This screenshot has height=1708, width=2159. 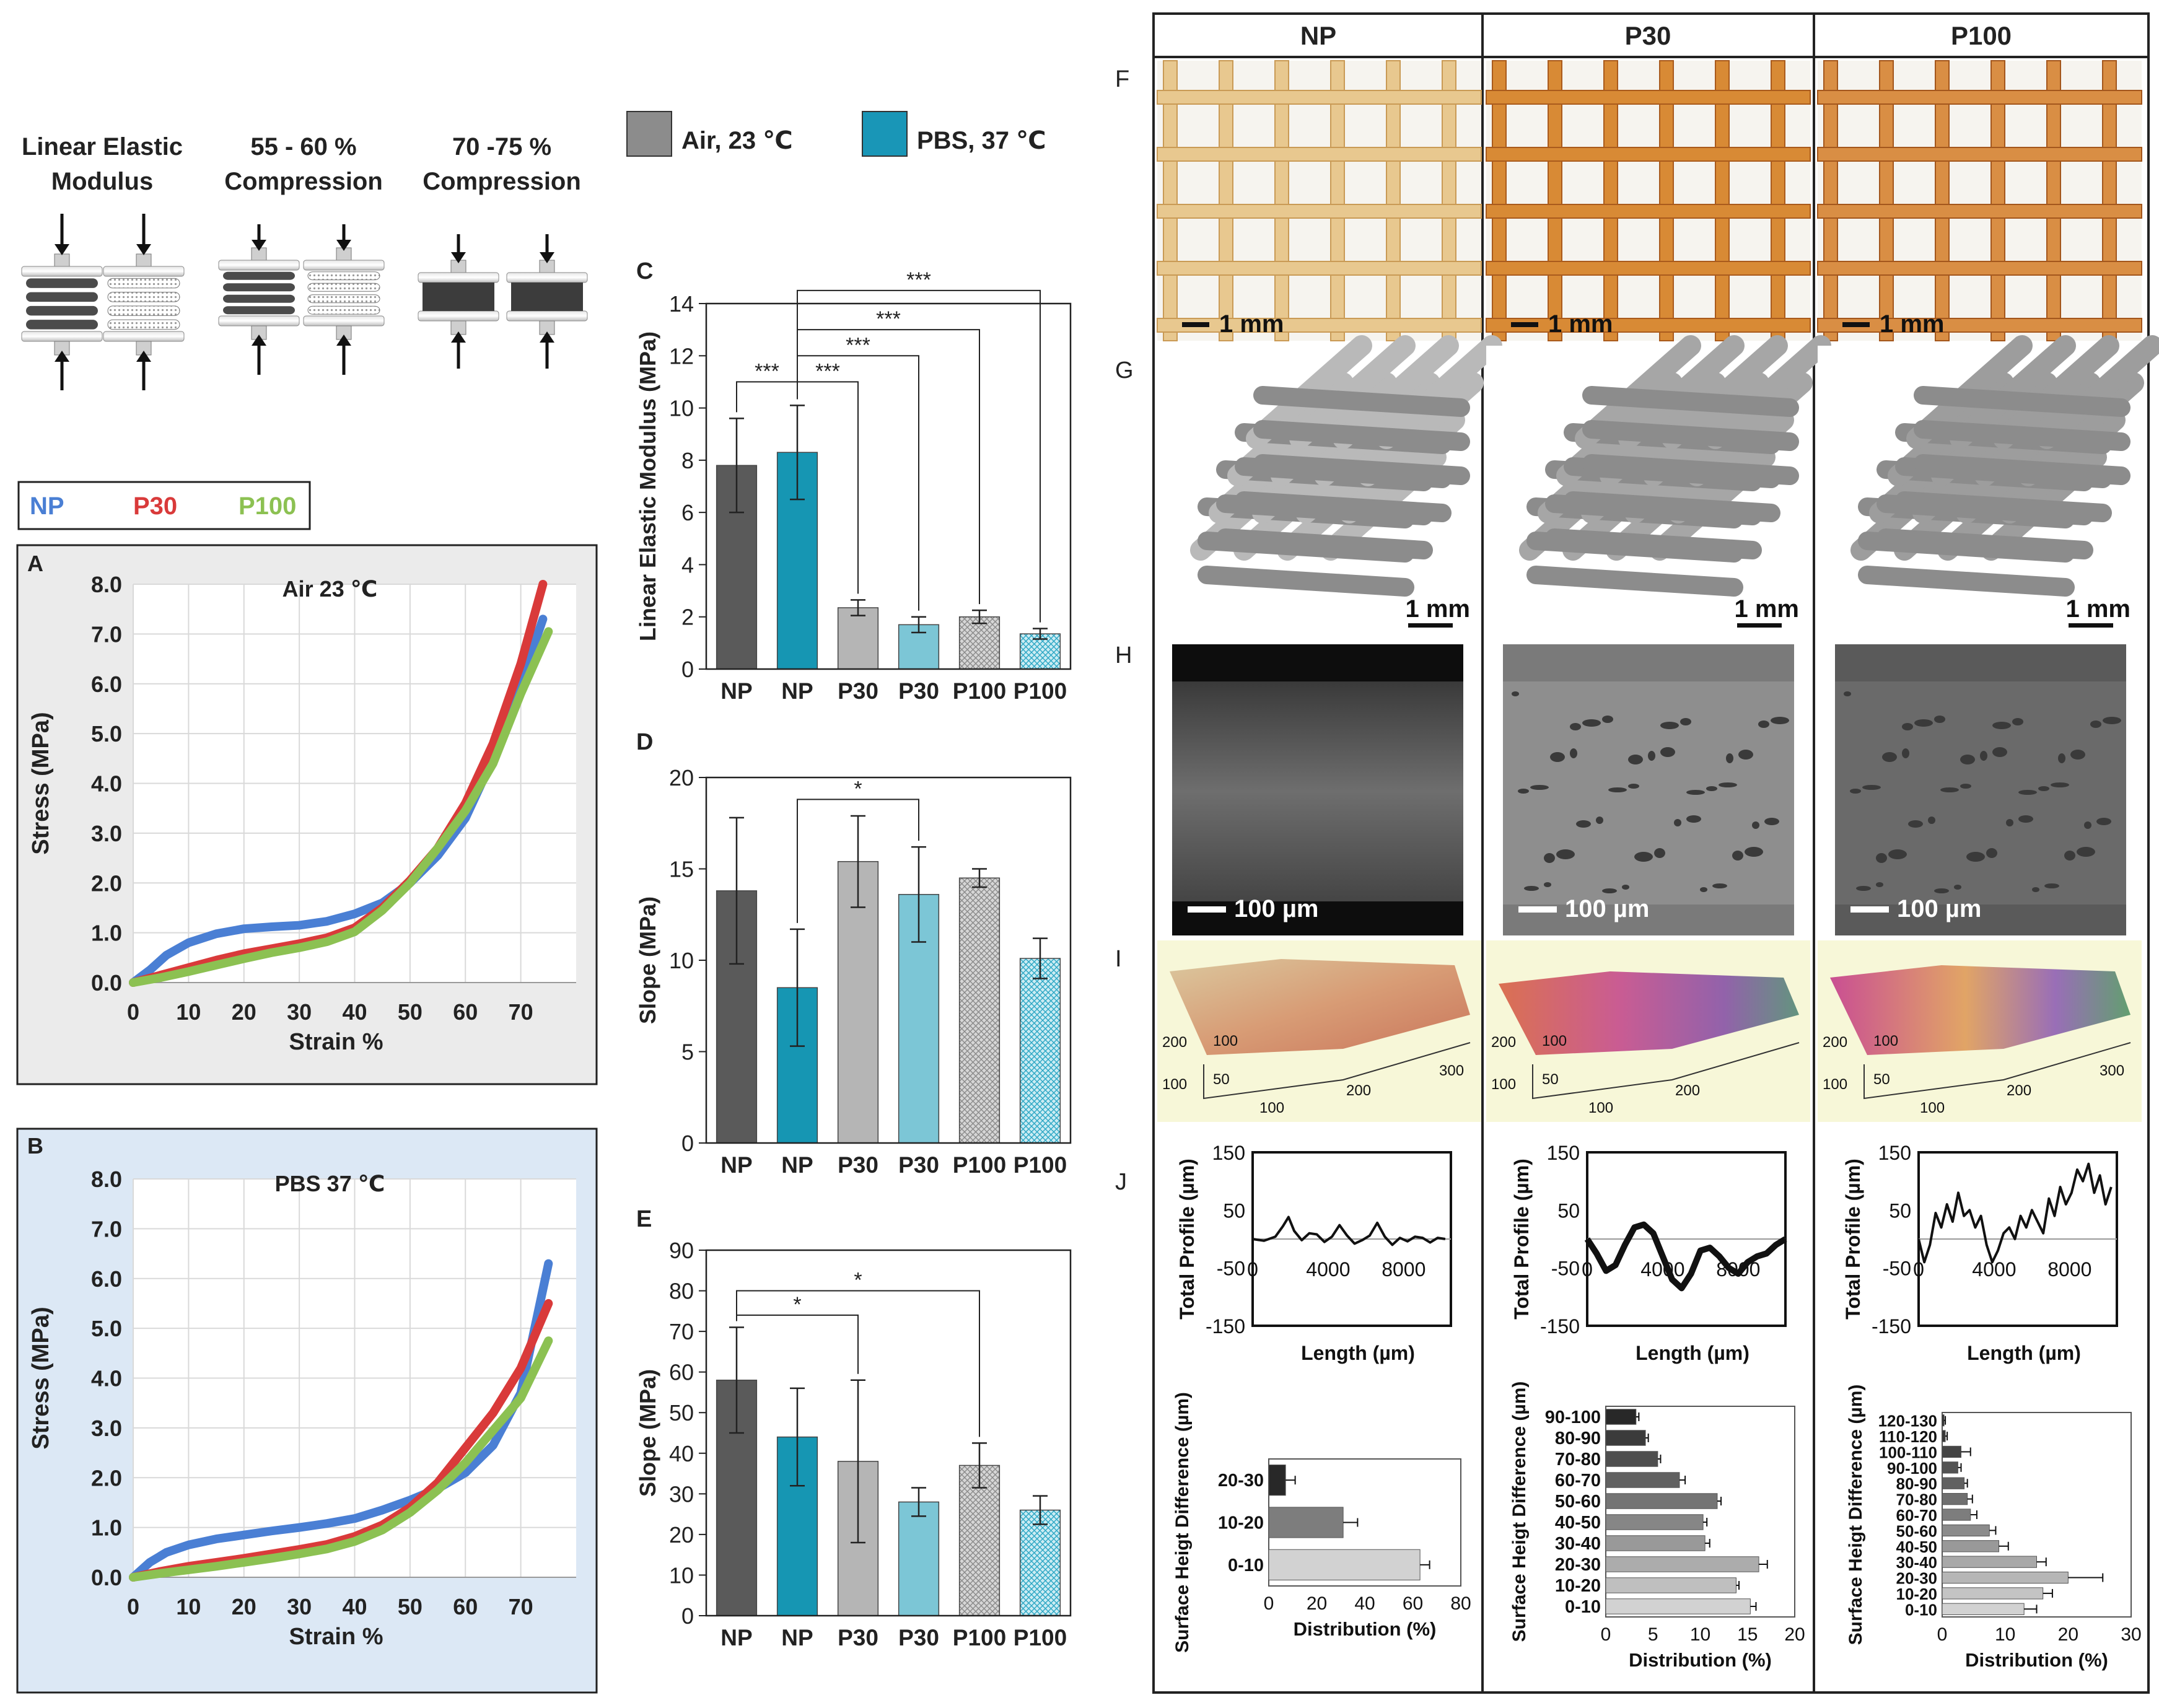 I want to click on axis-tick-label: 100, so click(x=1503, y=1084).